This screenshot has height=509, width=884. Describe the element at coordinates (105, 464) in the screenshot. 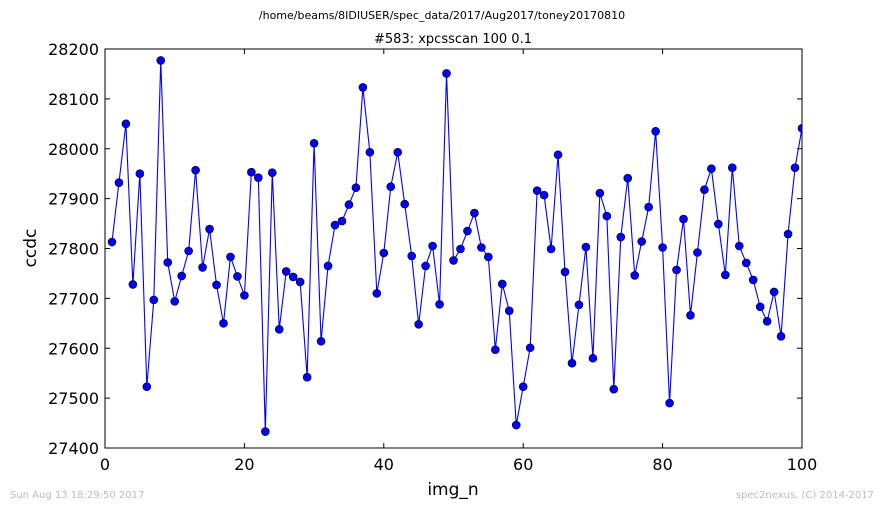

I see `x-tick-label: 0` at that location.